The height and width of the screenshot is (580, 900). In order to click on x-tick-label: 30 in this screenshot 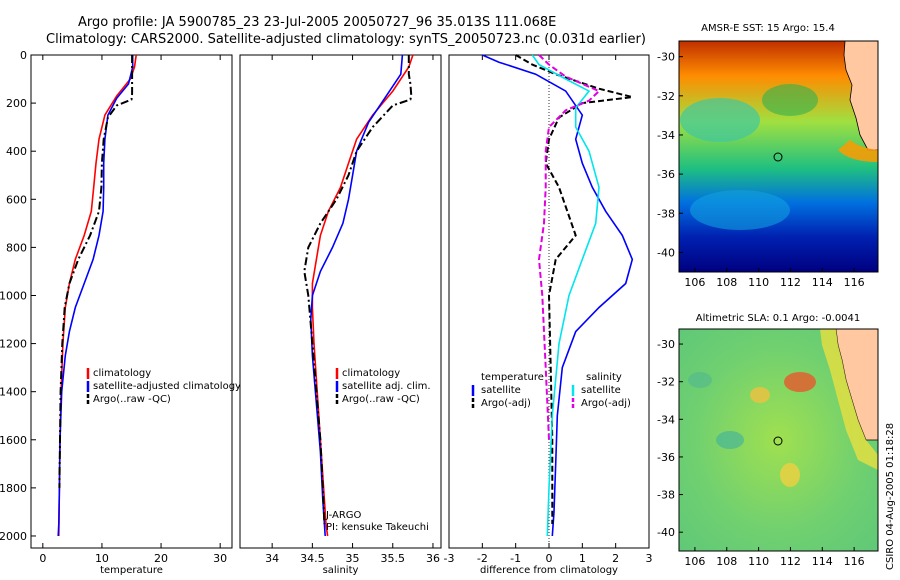, I will do `click(220, 558)`.